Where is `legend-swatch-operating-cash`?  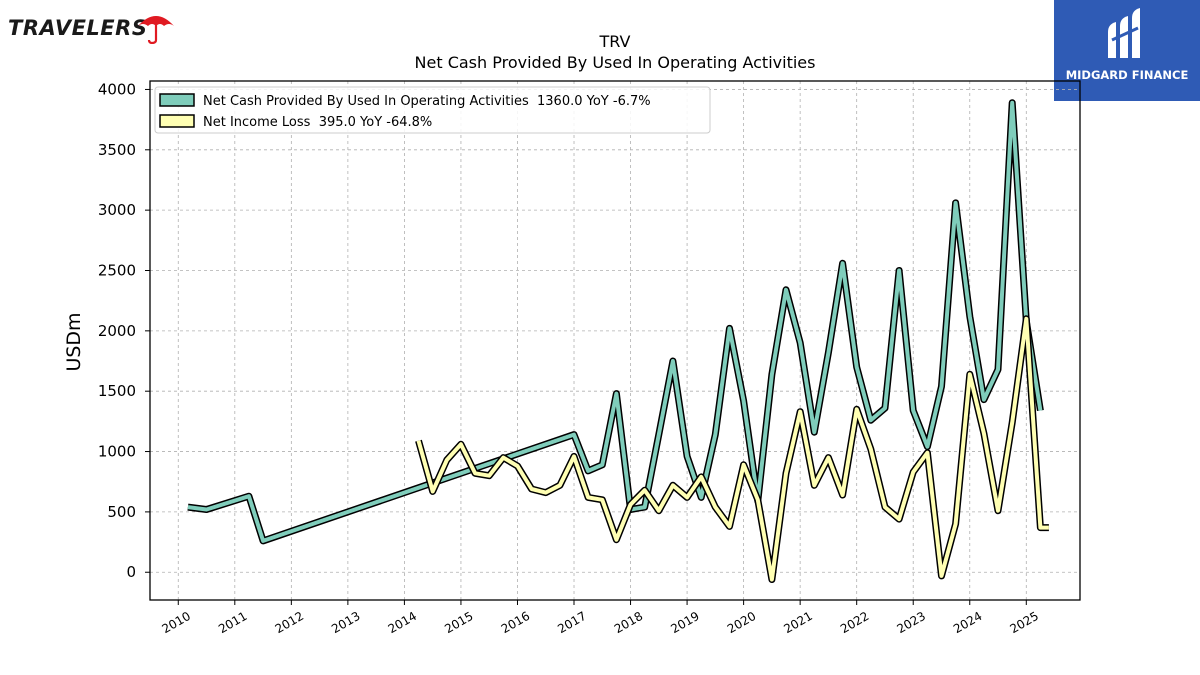
legend-swatch-operating-cash is located at coordinates (177, 100).